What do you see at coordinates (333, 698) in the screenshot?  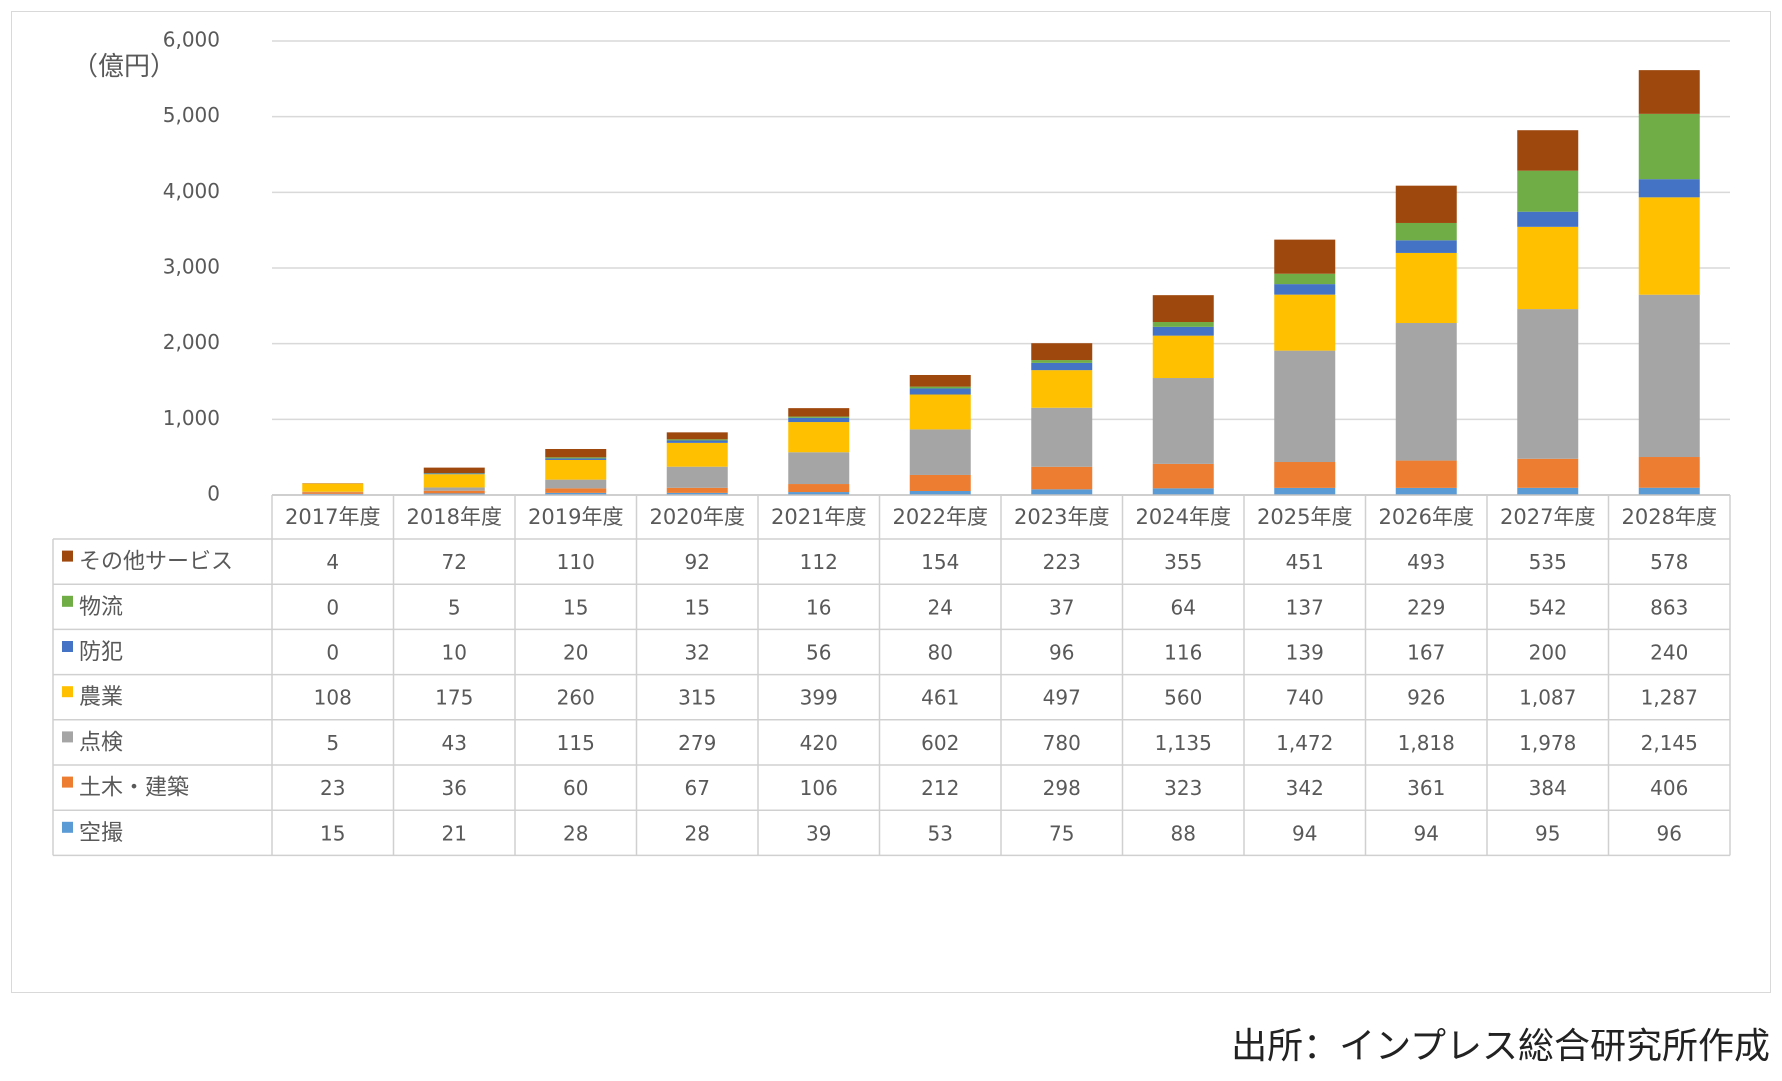 I see `data-label: 108` at bounding box center [333, 698].